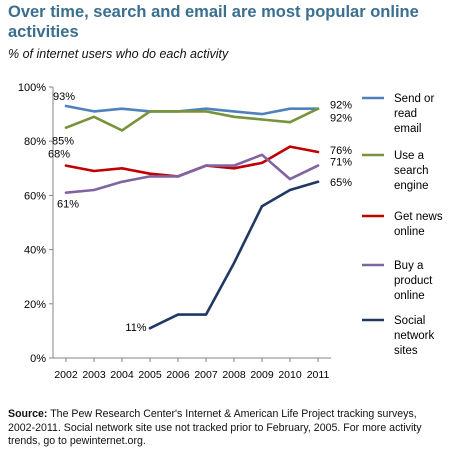 This screenshot has width=450, height=459. Describe the element at coordinates (405, 114) in the screenshot. I see `legend-label: read` at that location.